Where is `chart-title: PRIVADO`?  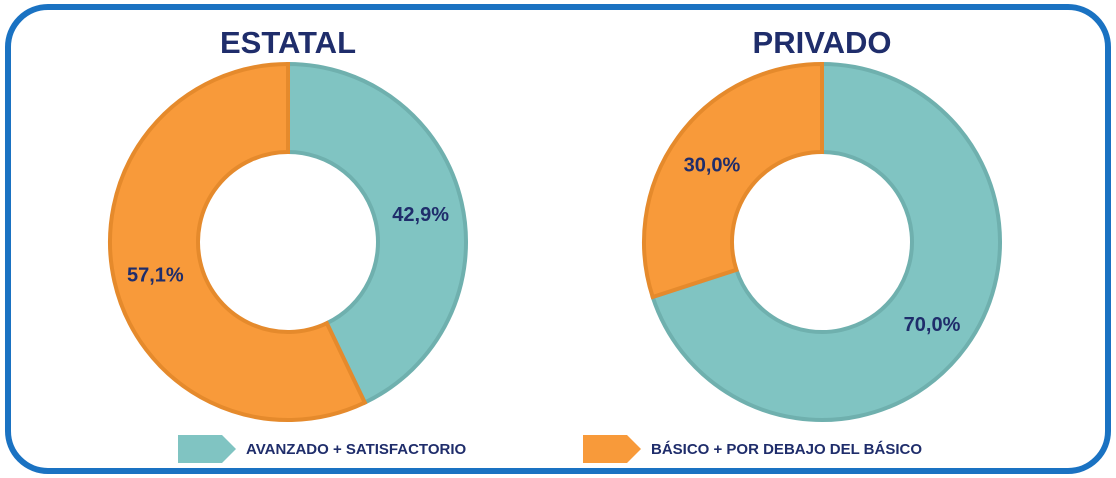
chart-title: PRIVADO is located at coordinates (822, 42).